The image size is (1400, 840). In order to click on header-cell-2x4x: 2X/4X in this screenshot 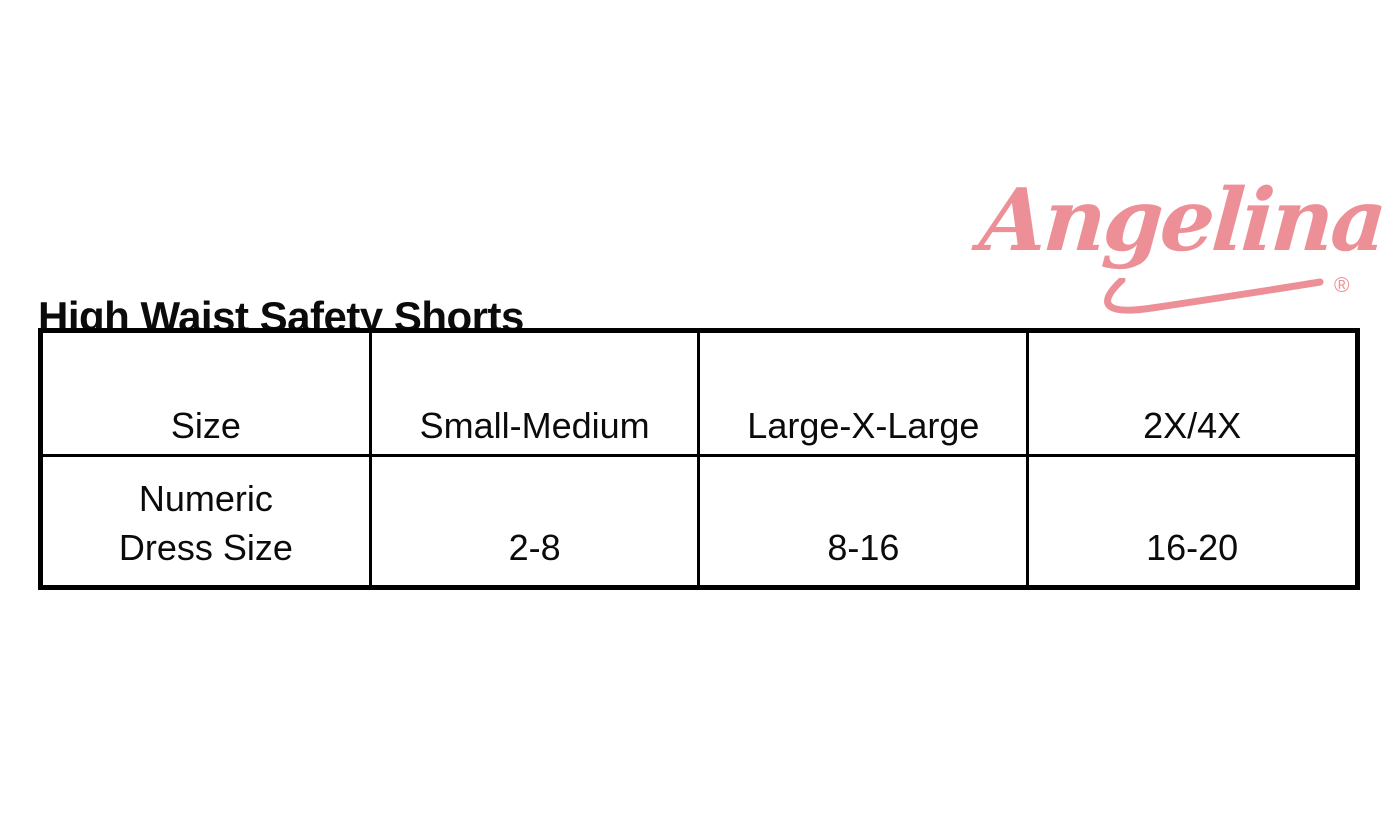, I will do `click(1192, 393)`.